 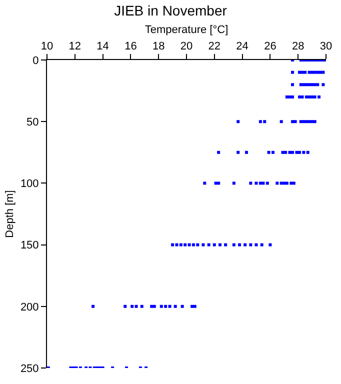 What do you see at coordinates (158, 46) in the screenshot?
I see `x-tick-label: 18` at bounding box center [158, 46].